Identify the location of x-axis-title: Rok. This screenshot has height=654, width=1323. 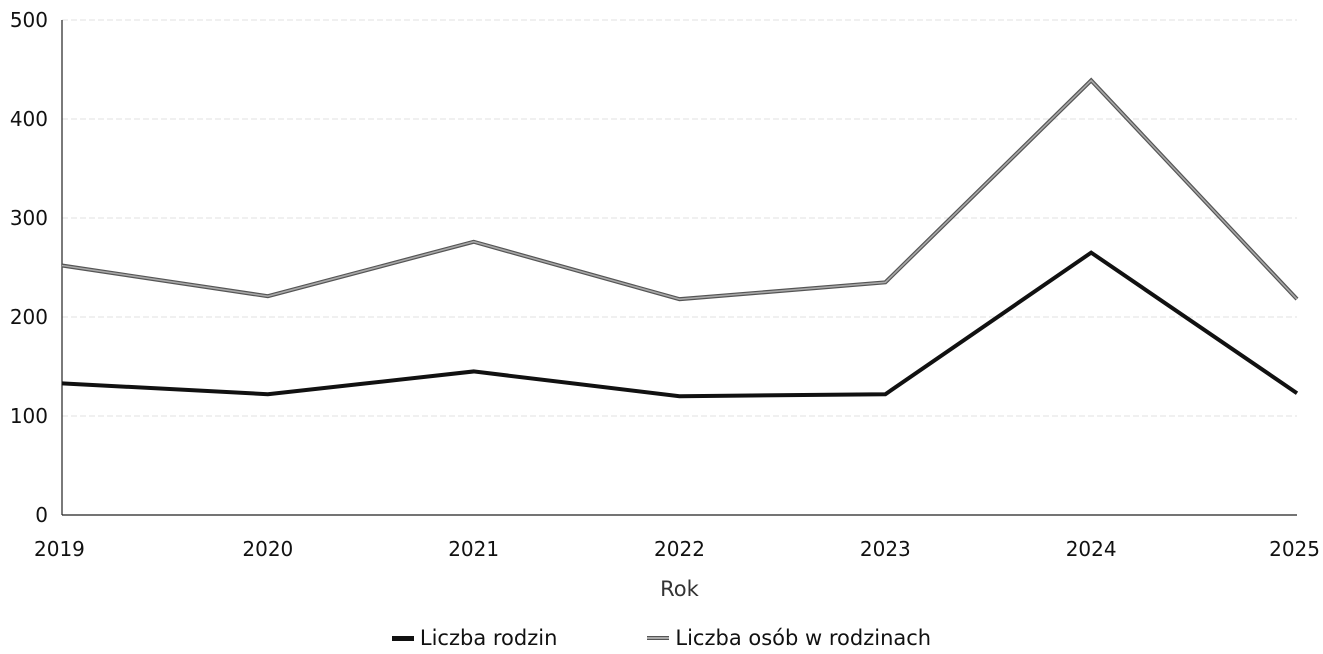
(679, 589).